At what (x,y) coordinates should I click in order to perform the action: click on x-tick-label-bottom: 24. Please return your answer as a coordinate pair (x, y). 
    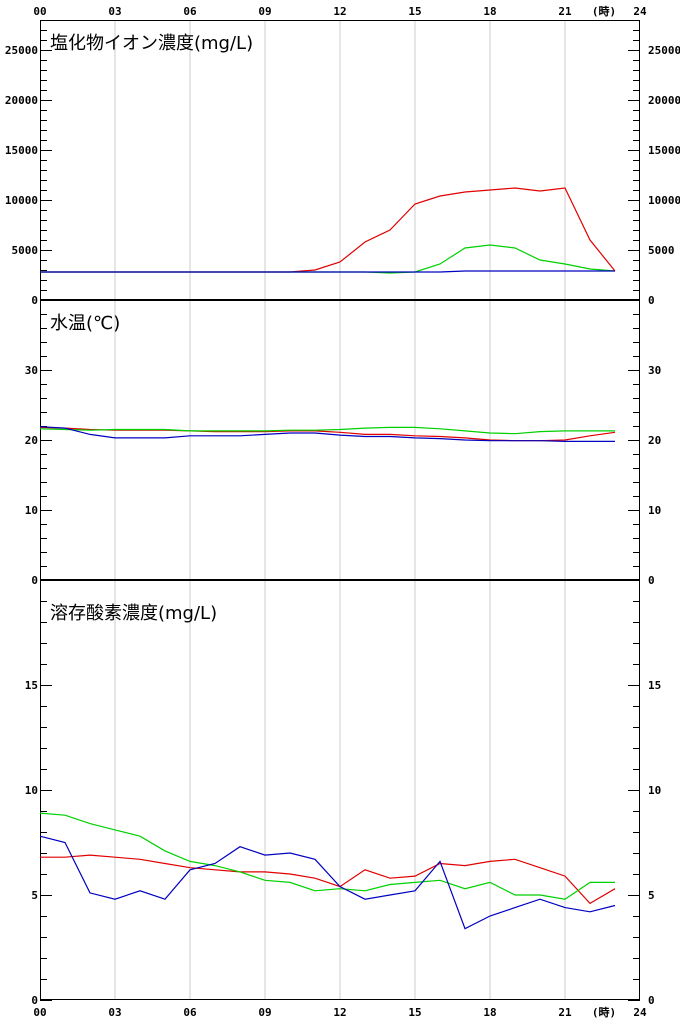
    Looking at the image, I should click on (640, 1012).